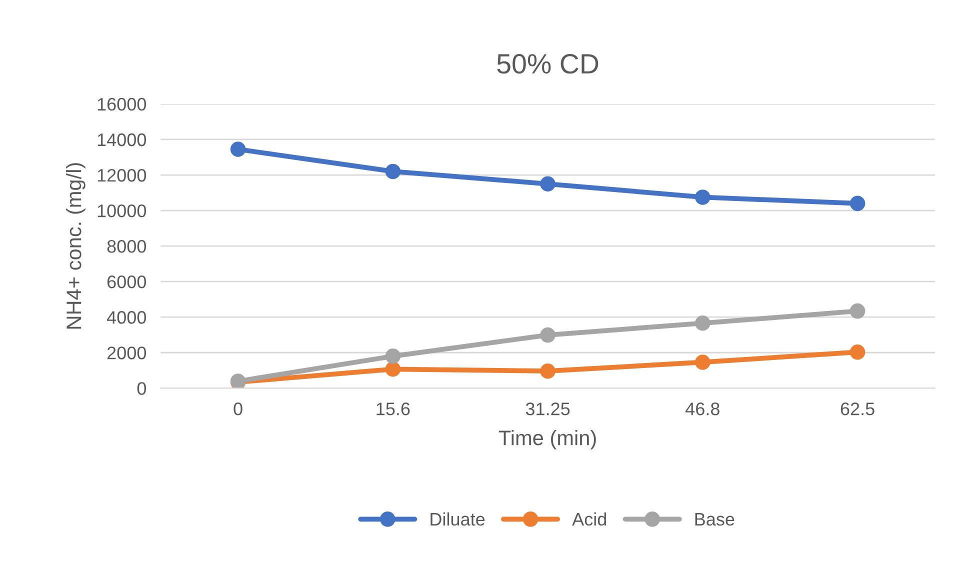  I want to click on y-tick-label: 6000, so click(126, 282).